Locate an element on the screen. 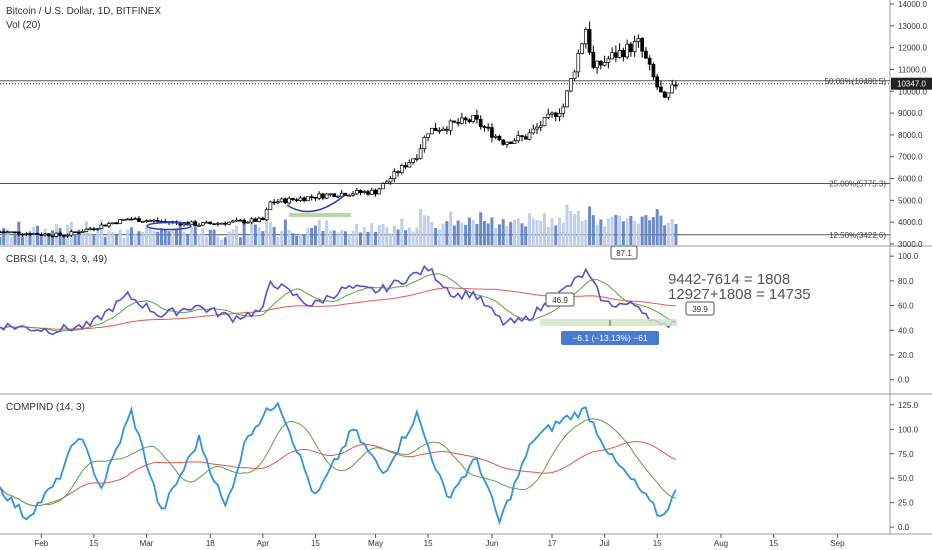 Image resolution: width=932 pixels, height=550 pixels. price-tick-label: 4000.0 is located at coordinates (910, 222).